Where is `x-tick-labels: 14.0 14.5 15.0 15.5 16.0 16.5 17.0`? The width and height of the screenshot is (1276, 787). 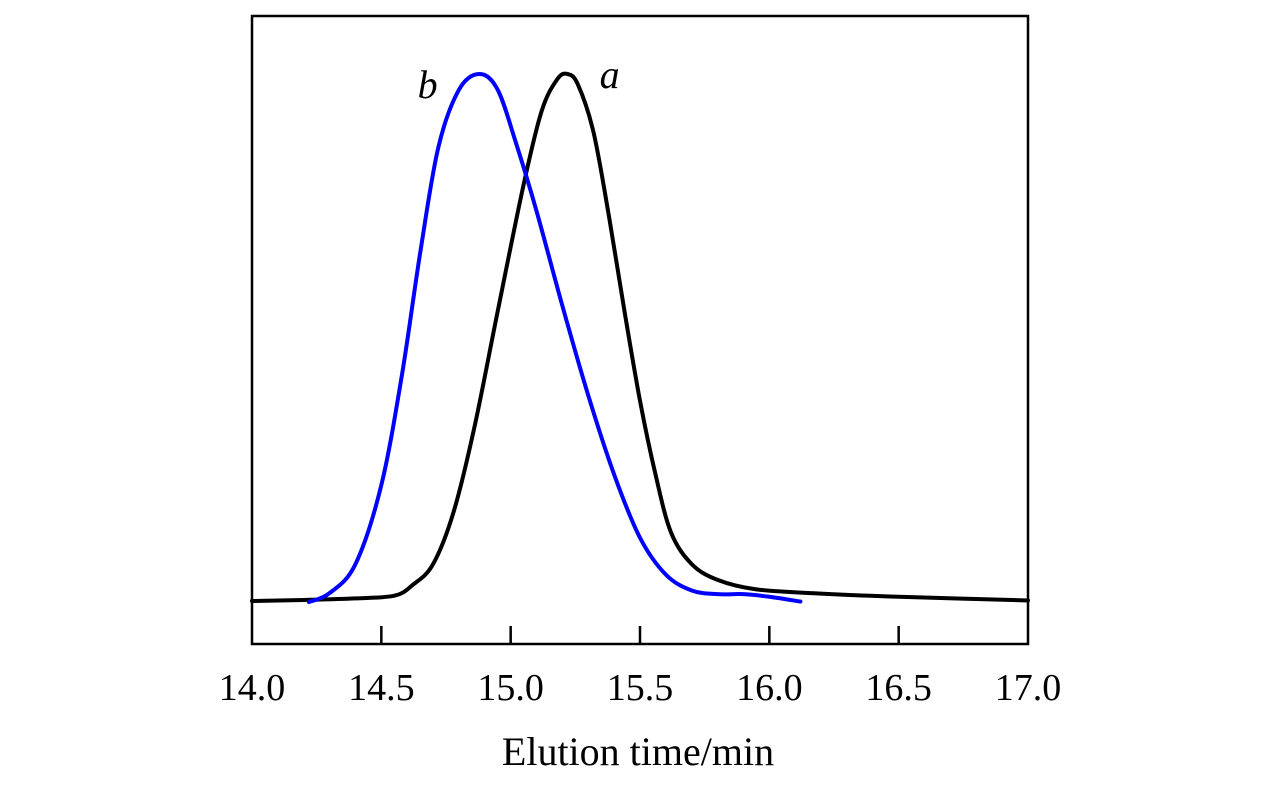
x-tick-labels: 14.0 14.5 15.0 15.5 16.0 16.5 17.0 is located at coordinates (640, 688).